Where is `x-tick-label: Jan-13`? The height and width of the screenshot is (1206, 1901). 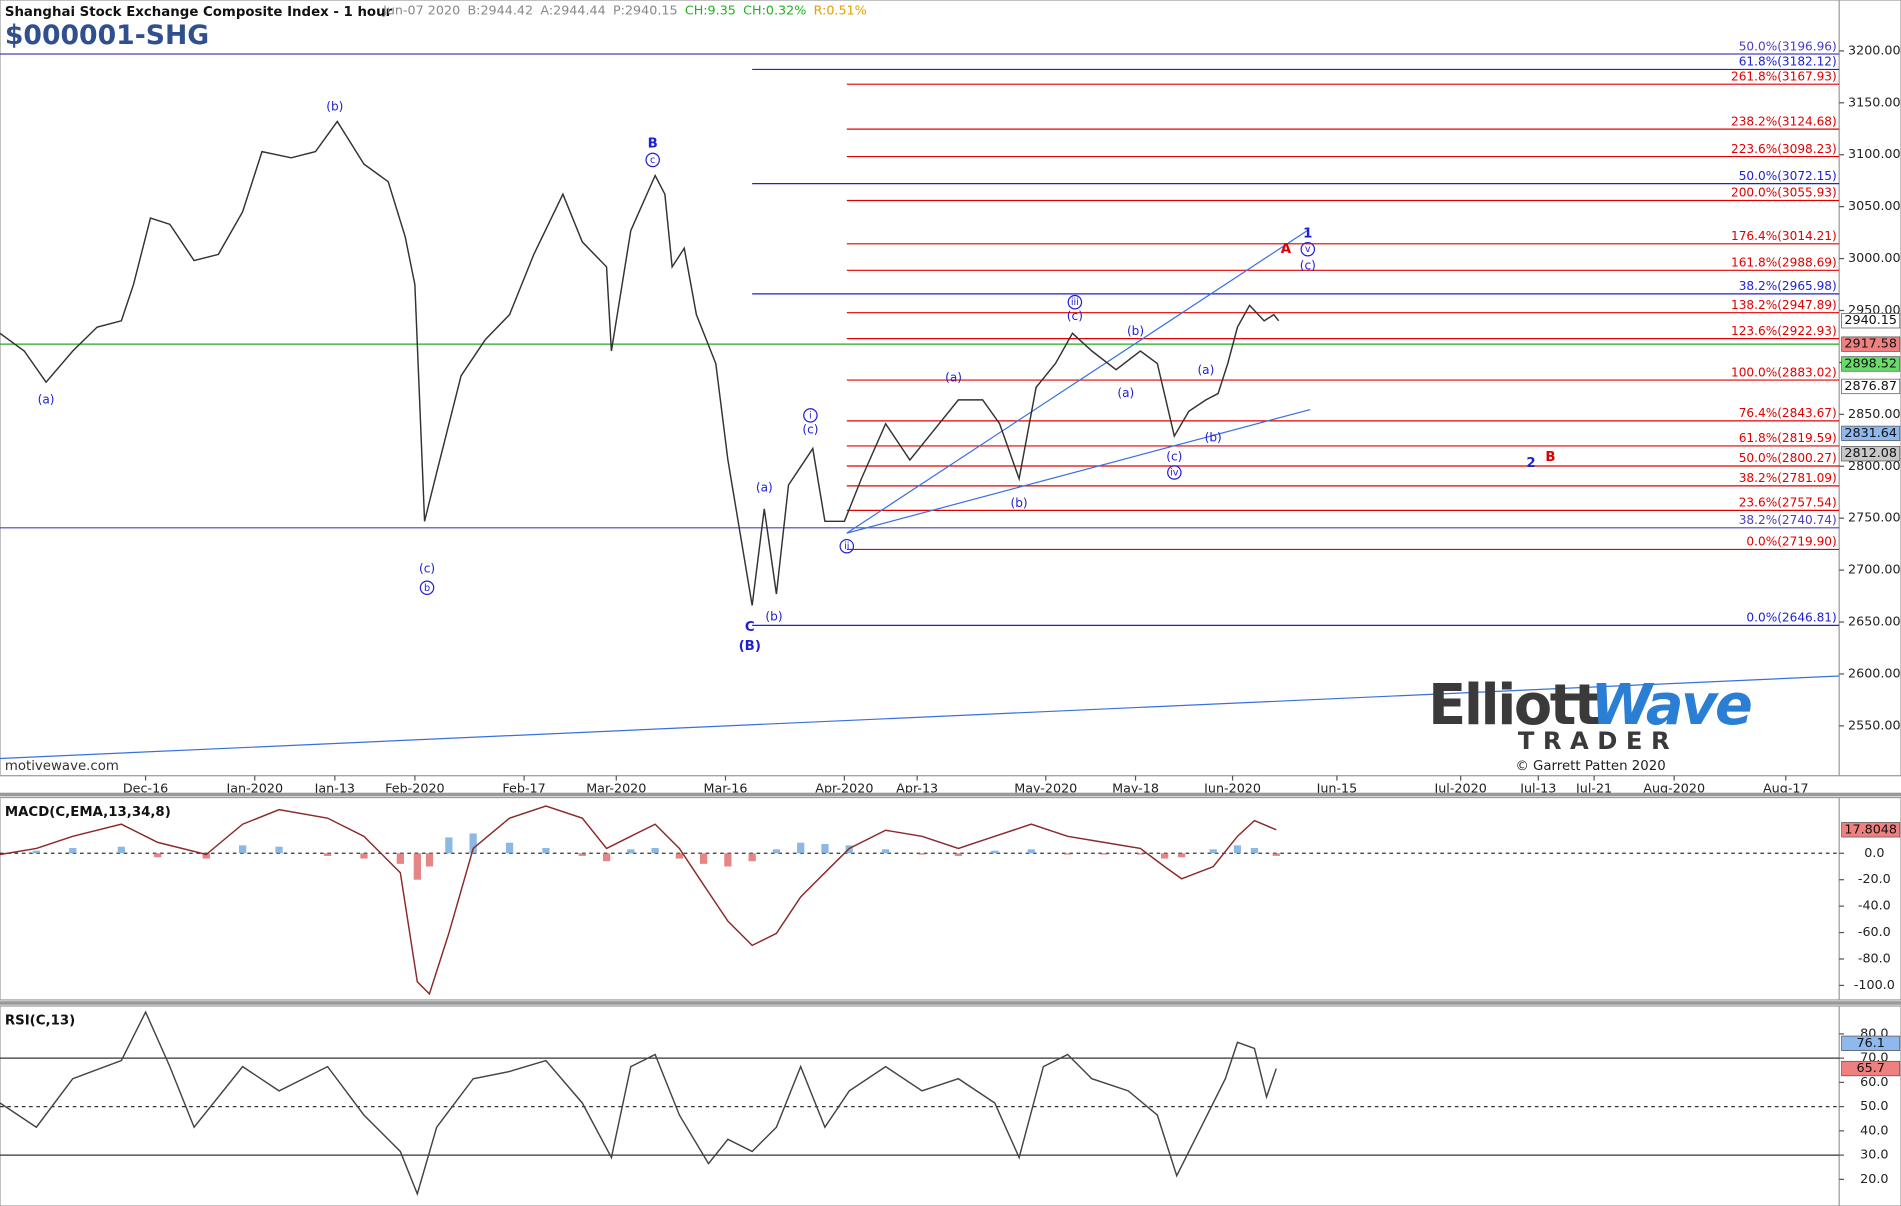 x-tick-label: Jan-13 is located at coordinates (334, 788).